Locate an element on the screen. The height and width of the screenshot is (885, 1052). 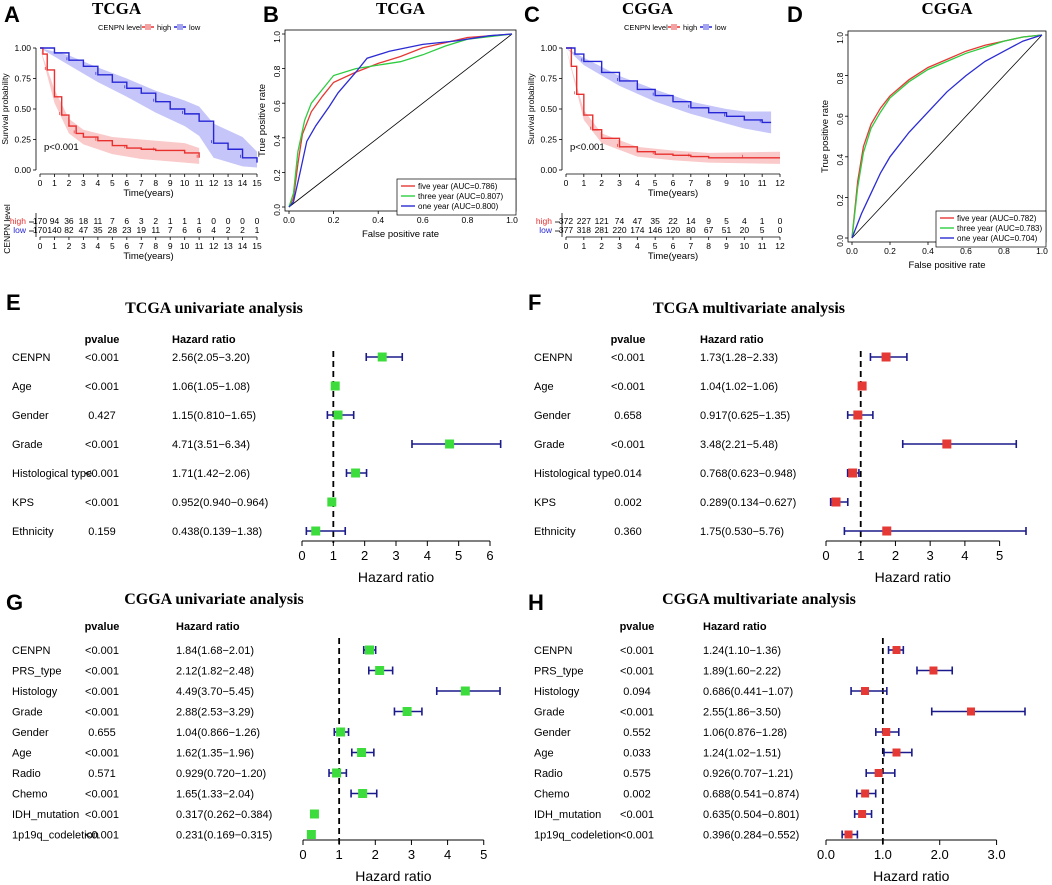
forest-g-row-label: Gender is located at coordinates (30, 733).